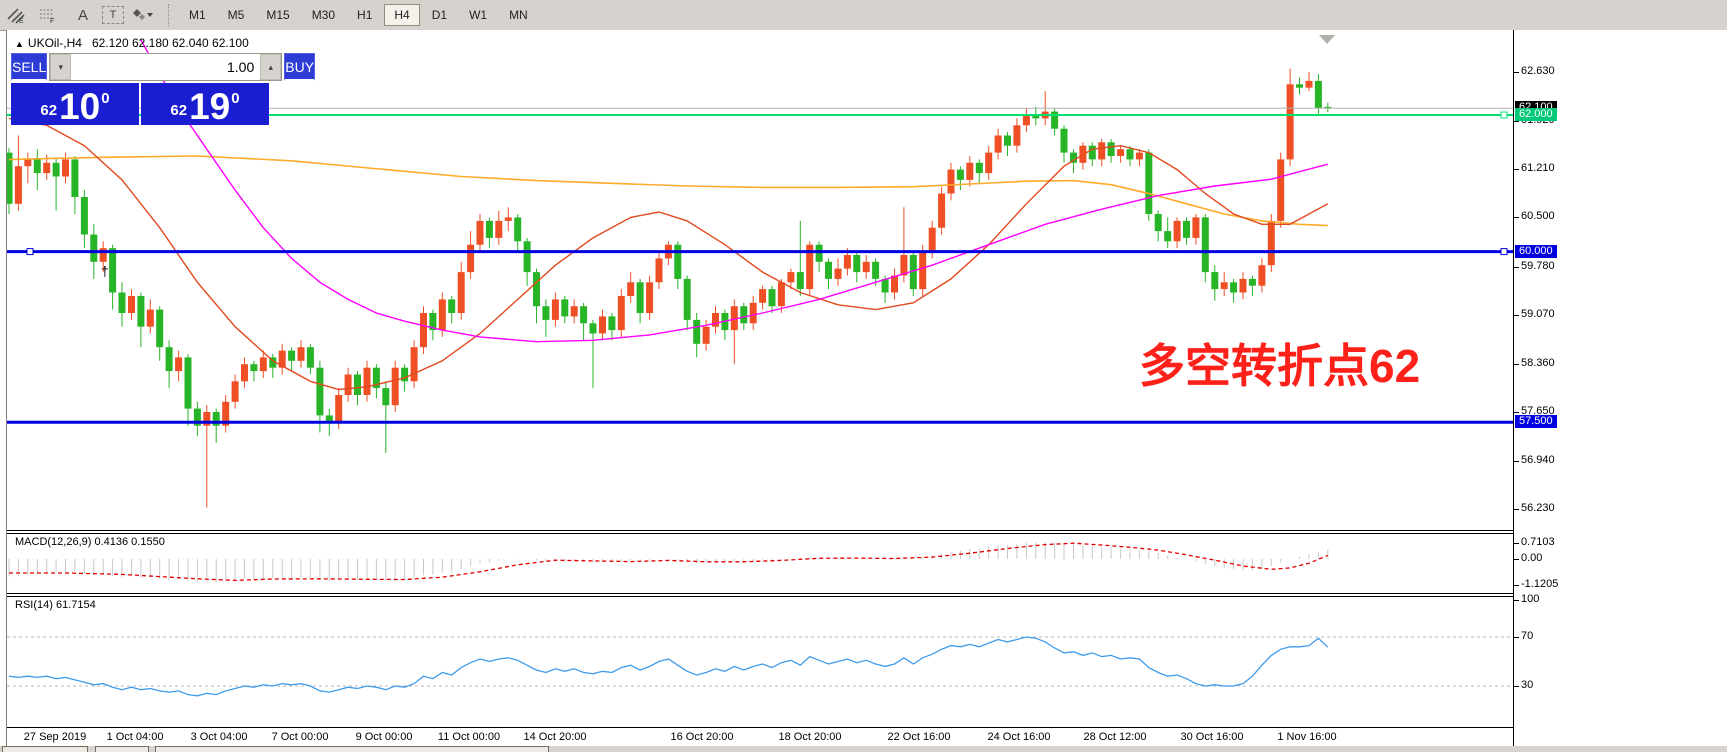 This screenshot has width=1727, height=752. I want to click on collapse-triangle-icon: ▲, so click(19, 44).